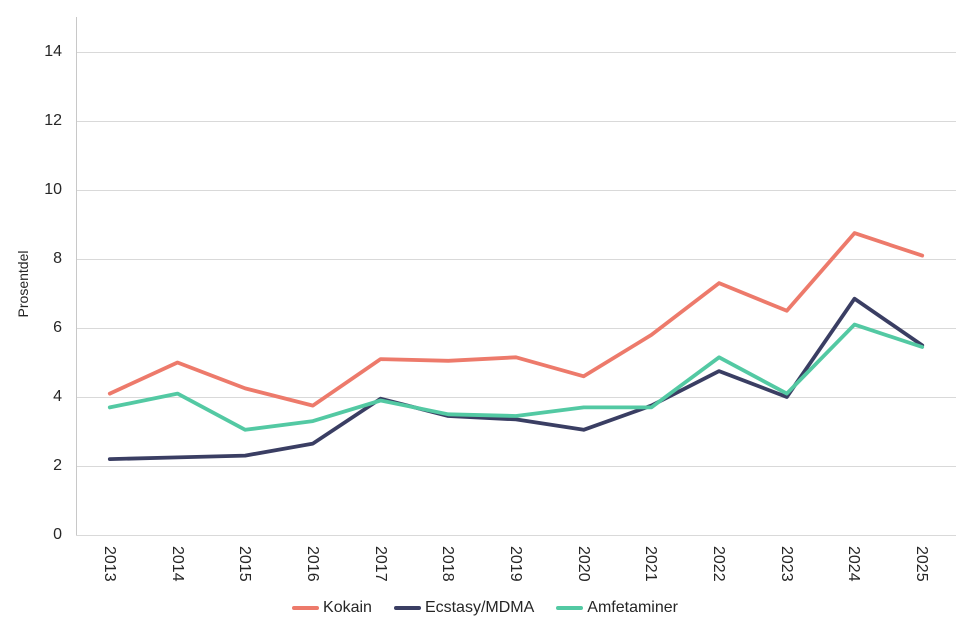  What do you see at coordinates (57, 258) in the screenshot?
I see `y-tick-label-8: 8` at bounding box center [57, 258].